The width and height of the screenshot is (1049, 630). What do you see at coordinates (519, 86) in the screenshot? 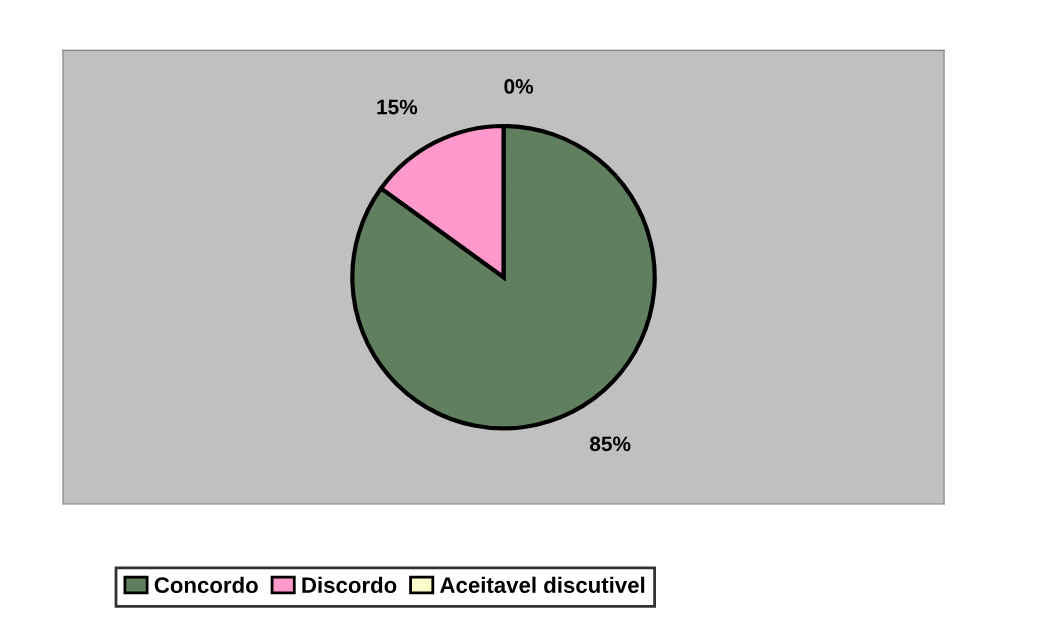
I see `text: 0%` at bounding box center [519, 86].